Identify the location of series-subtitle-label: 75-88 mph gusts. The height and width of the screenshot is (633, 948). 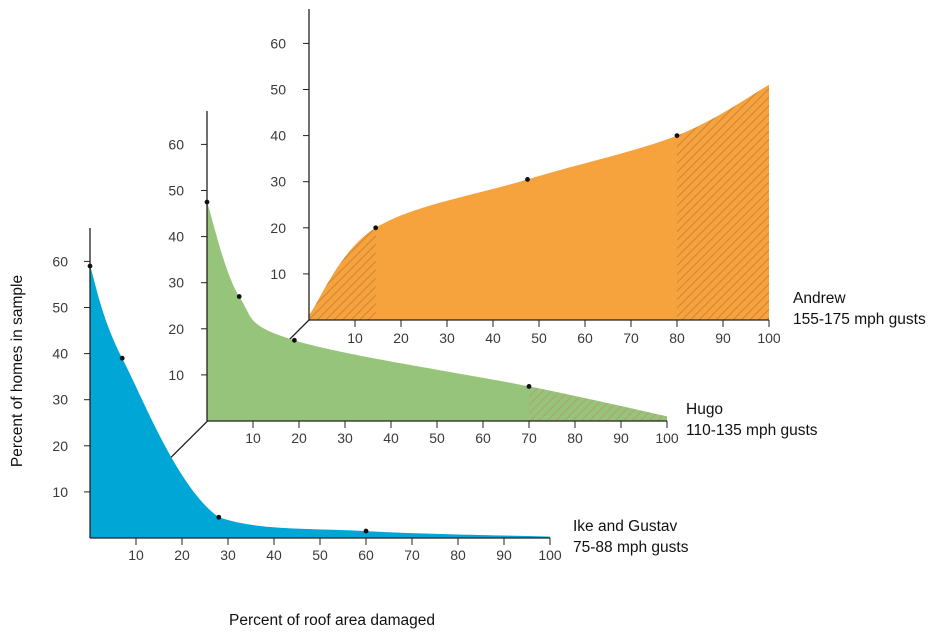
(631, 547).